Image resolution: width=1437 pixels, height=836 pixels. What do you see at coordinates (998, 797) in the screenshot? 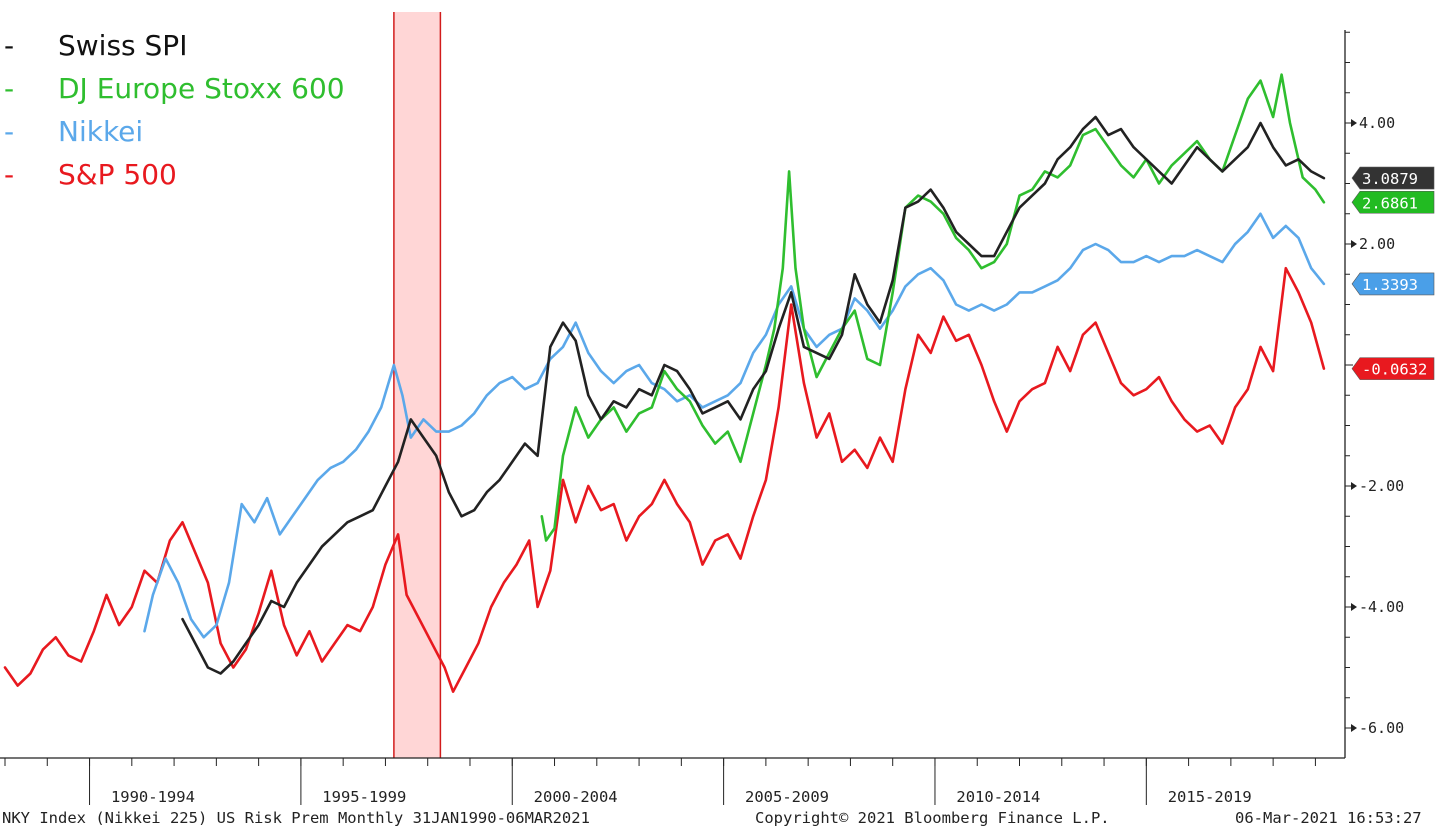
I see `x-period-label: 2010-2014` at bounding box center [998, 797].